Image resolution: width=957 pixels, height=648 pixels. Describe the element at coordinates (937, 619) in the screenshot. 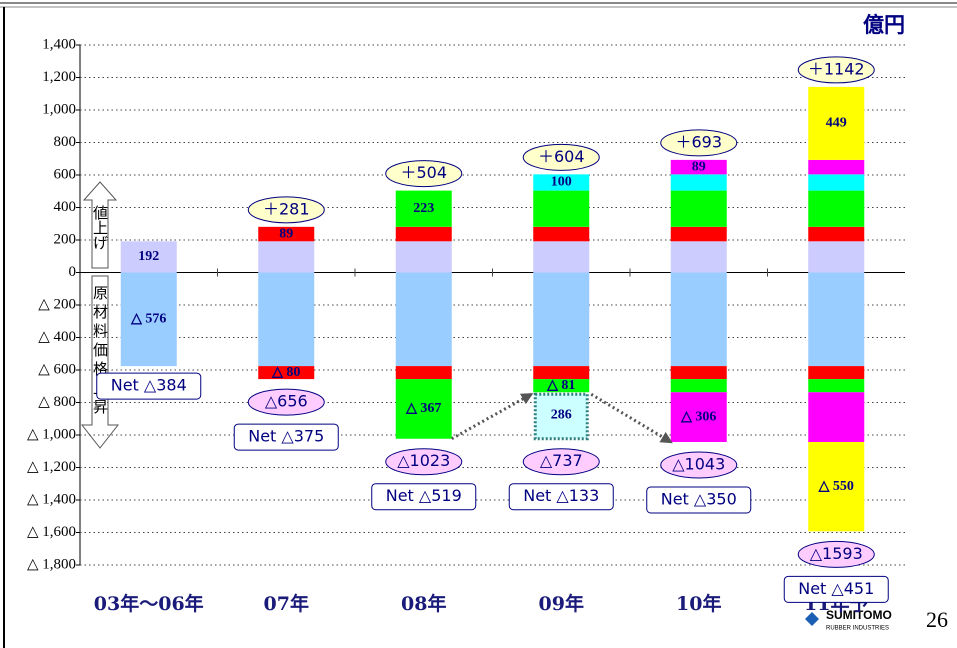

I see `page-number: 26` at that location.